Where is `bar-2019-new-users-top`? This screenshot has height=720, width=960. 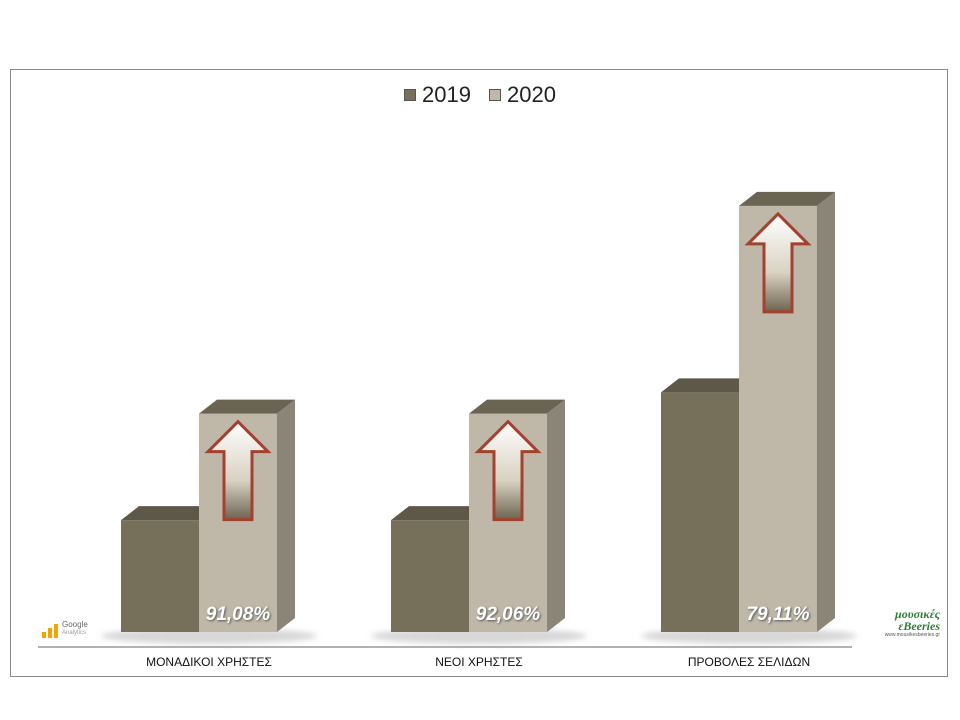
bar-2019-new-users-top is located at coordinates (439, 513).